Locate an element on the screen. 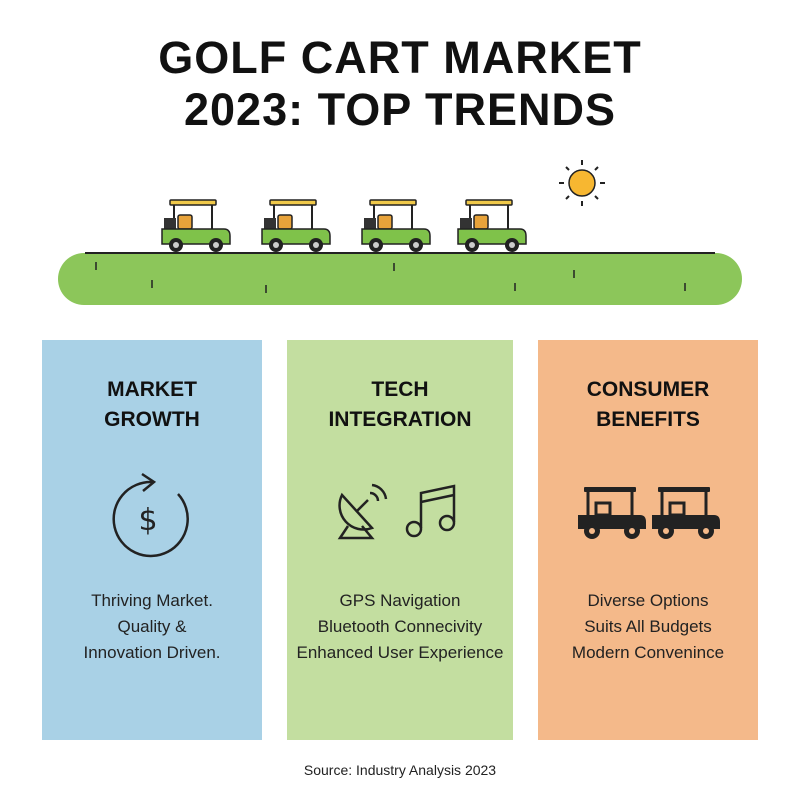  panel-text: Thriving Market. is located at coordinates (152, 600).